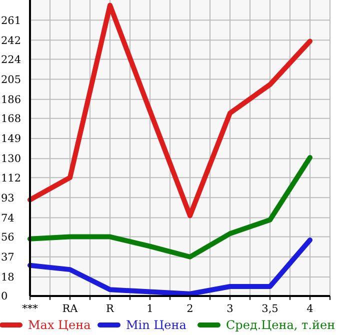  What do you see at coordinates (11, 119) in the screenshot?
I see `y-tick-label: 168` at bounding box center [11, 119].